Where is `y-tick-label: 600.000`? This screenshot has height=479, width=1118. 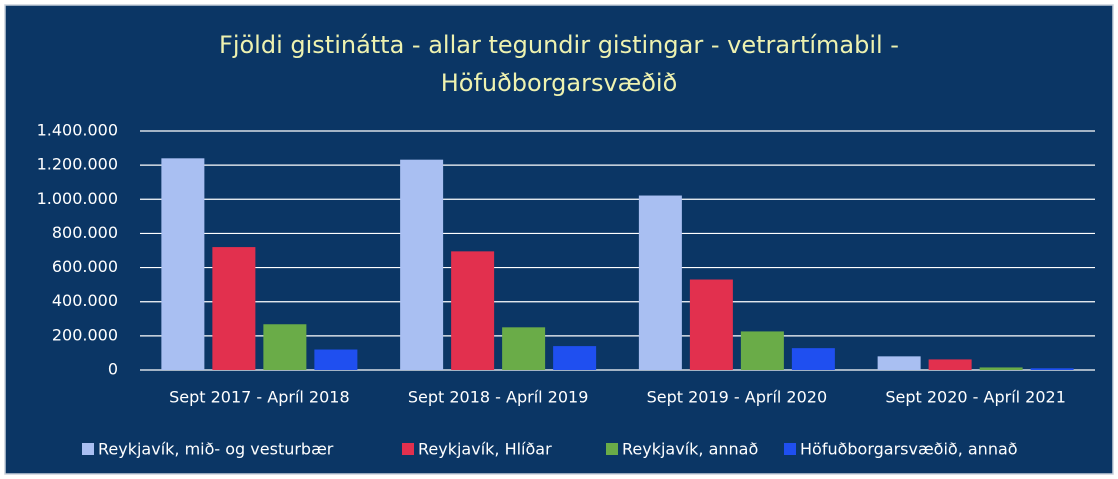 y-tick-label: 600.000 is located at coordinates (85, 266).